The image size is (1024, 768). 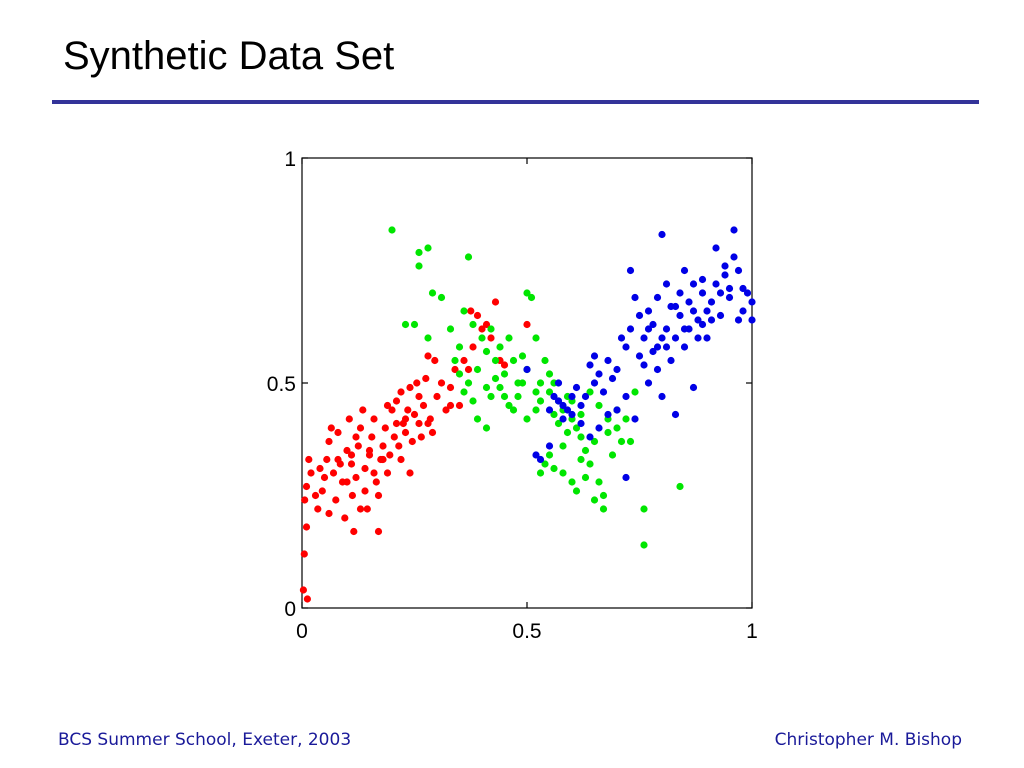 I want to click on slide-title: Synthetic Data Set, so click(x=229, y=56).